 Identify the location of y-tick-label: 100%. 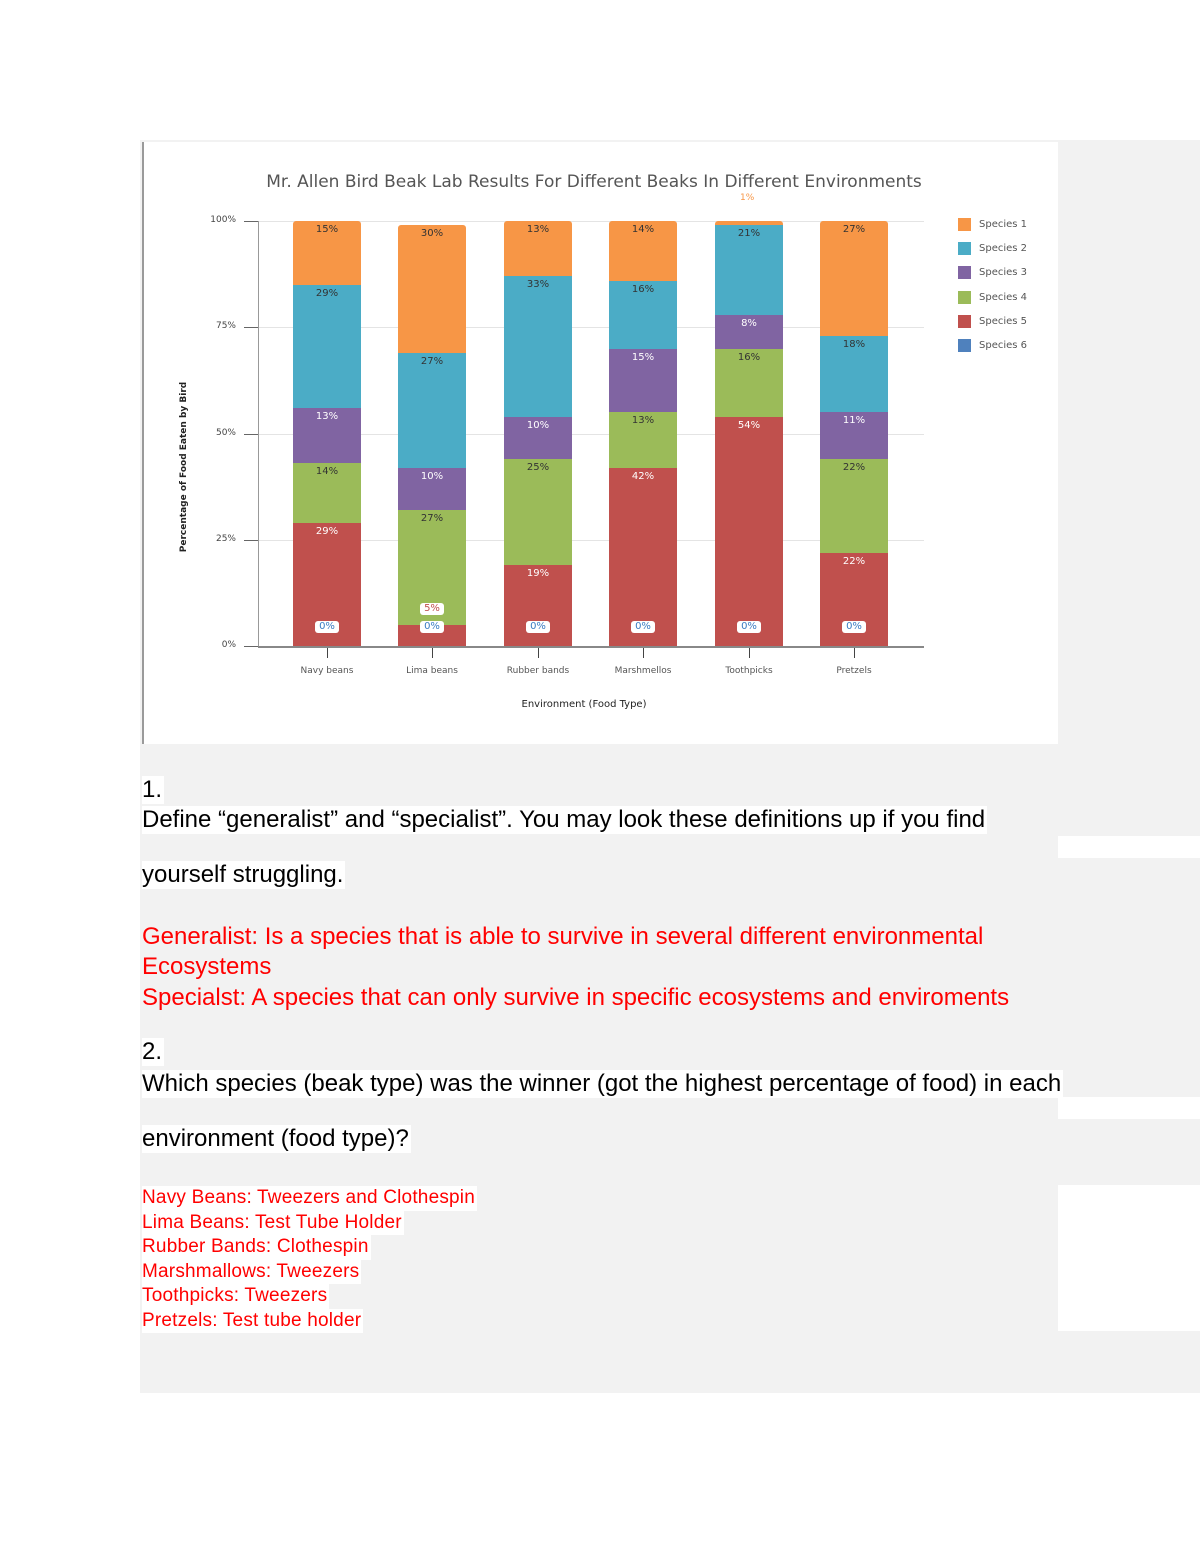
(223, 220).